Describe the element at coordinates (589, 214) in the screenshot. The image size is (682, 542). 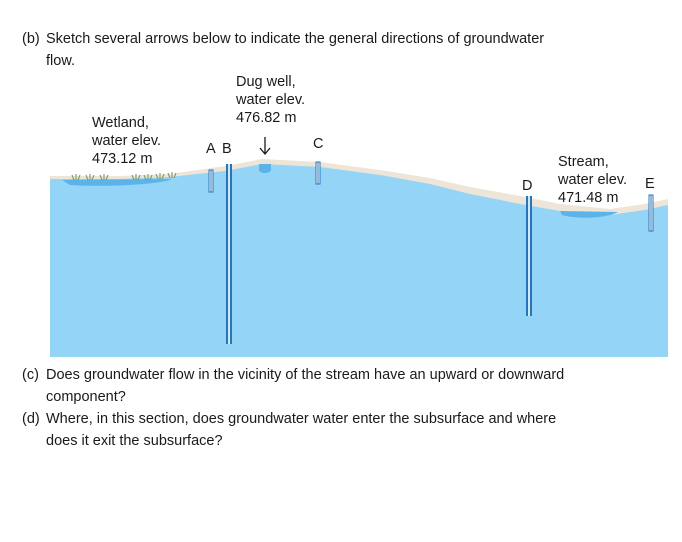
I see `stream-channel` at that location.